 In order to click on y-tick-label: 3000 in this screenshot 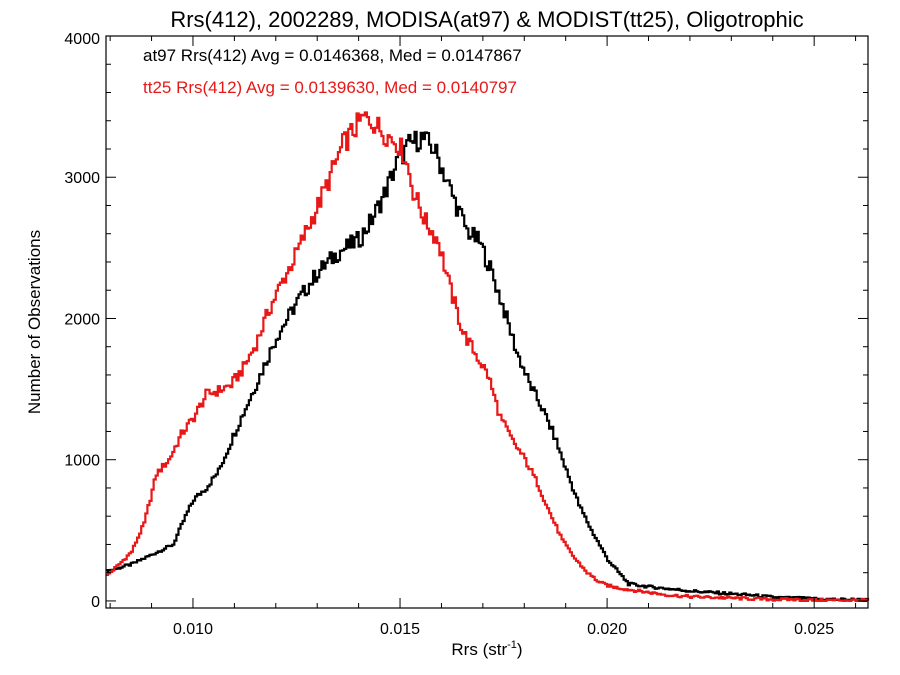, I will do `click(82, 178)`.